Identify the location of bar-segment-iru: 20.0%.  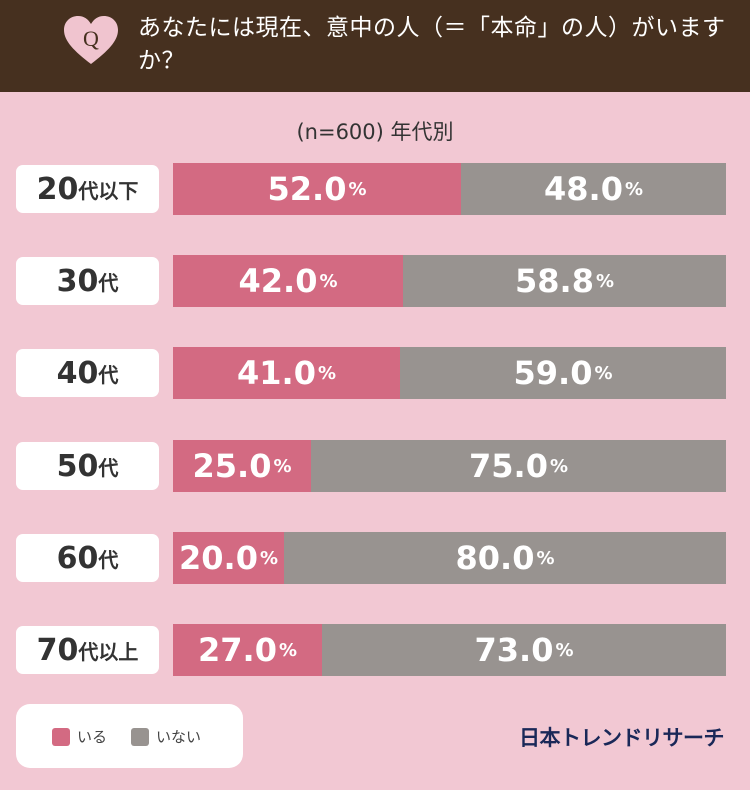
(228, 558).